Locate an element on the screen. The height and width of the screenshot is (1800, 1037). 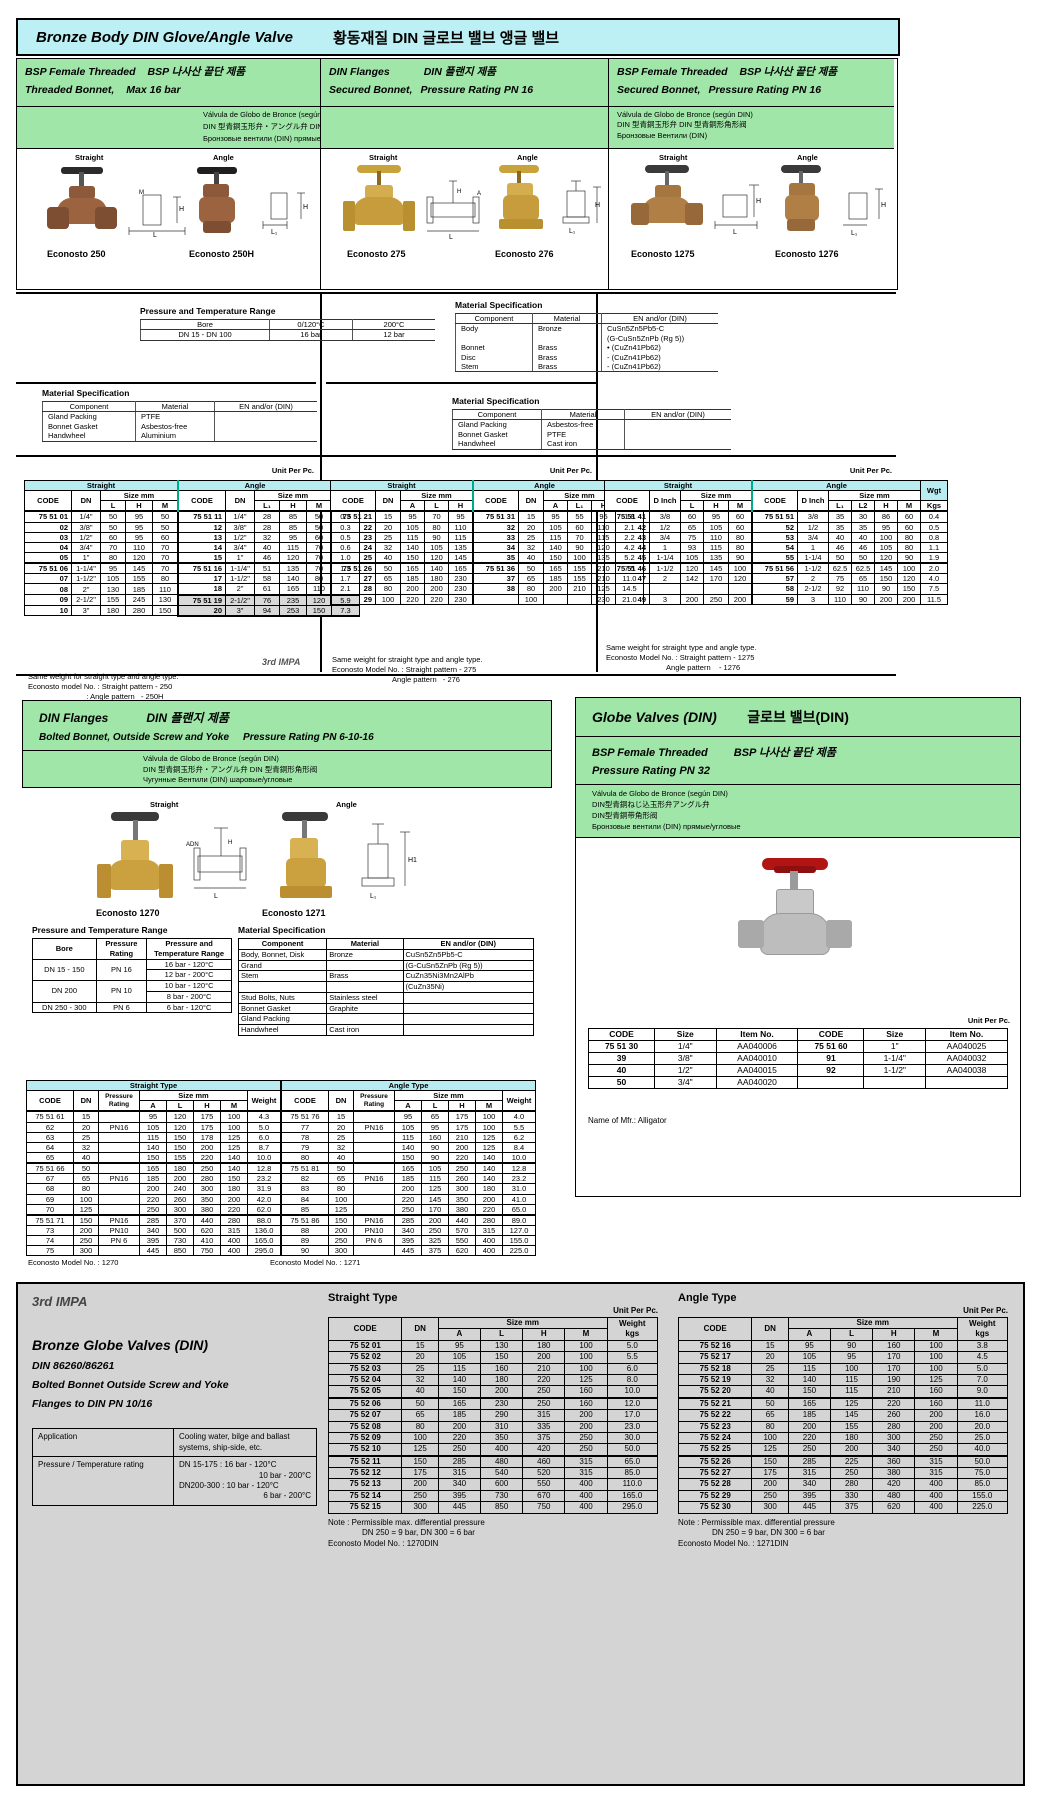
impa-app-label: Application is located at coordinates (103, 1443).